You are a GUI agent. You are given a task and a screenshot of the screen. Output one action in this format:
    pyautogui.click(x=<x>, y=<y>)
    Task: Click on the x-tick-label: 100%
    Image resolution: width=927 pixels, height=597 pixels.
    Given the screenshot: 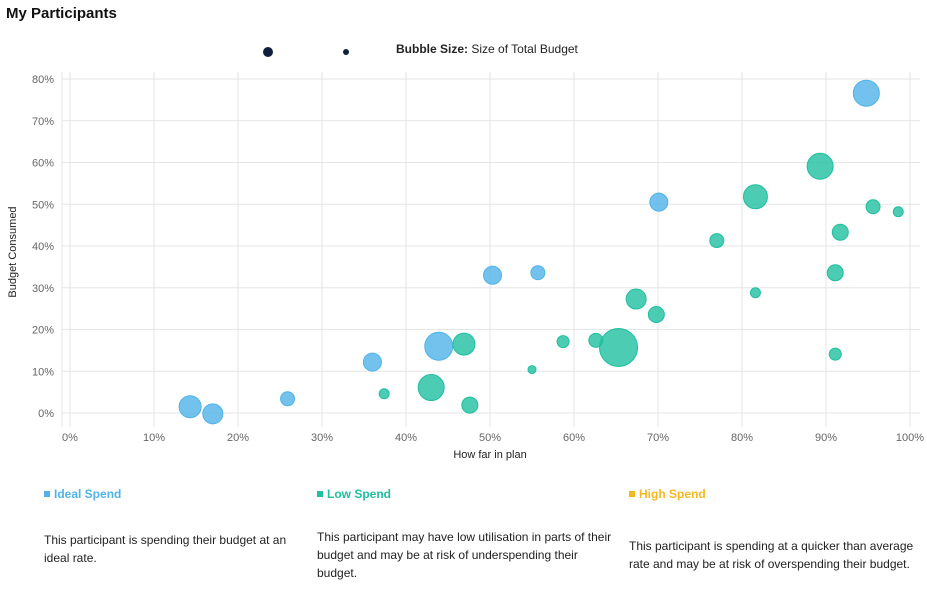 What is the action you would take?
    pyautogui.click(x=910, y=438)
    